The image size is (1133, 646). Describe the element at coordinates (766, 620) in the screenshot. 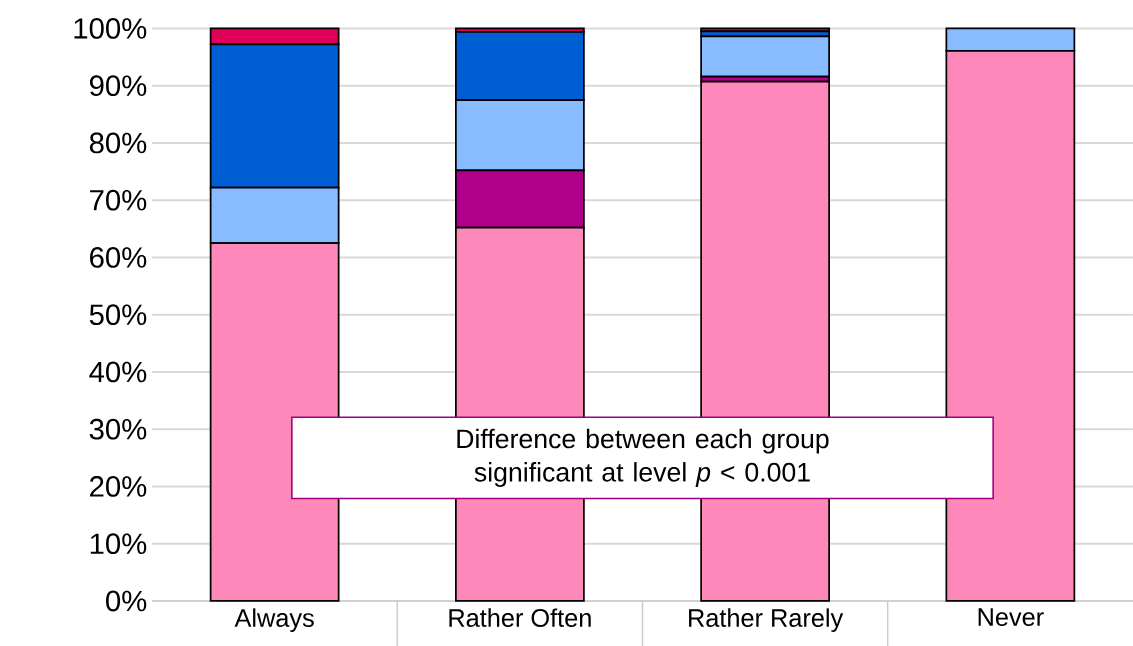

I see `x-tick-label: Rather Rarely` at that location.